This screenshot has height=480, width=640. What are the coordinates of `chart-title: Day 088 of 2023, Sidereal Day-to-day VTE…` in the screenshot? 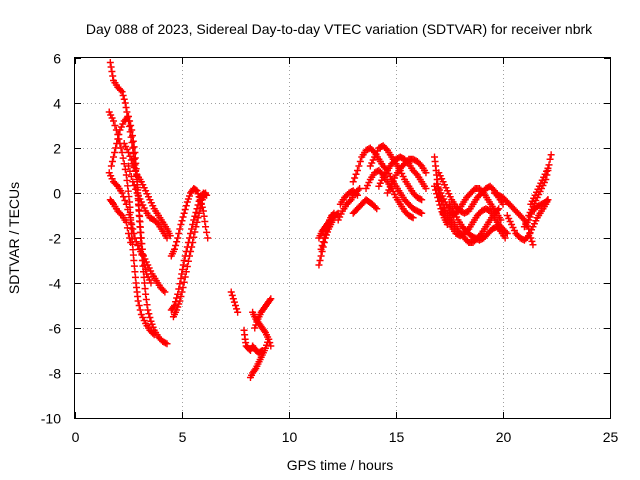 It's located at (339, 29).